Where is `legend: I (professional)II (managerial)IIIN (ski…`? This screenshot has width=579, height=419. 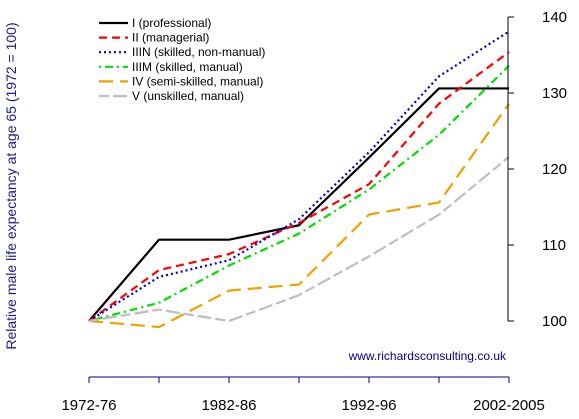 legend: I (professional)II (managerial)IIIN (ski… is located at coordinates (182, 59).